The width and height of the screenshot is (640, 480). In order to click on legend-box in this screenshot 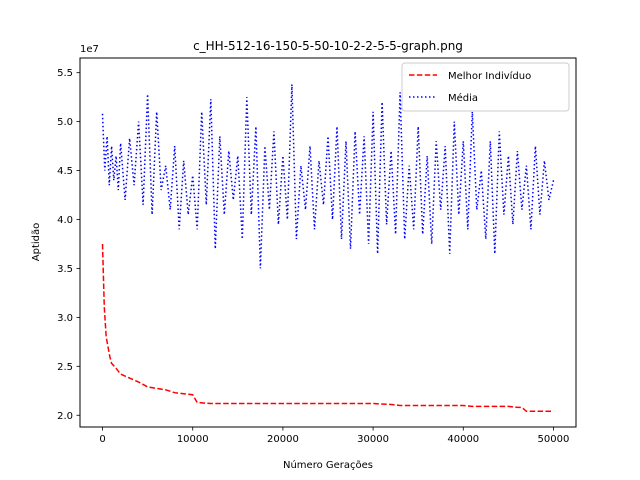, I will do `click(485, 87)`.